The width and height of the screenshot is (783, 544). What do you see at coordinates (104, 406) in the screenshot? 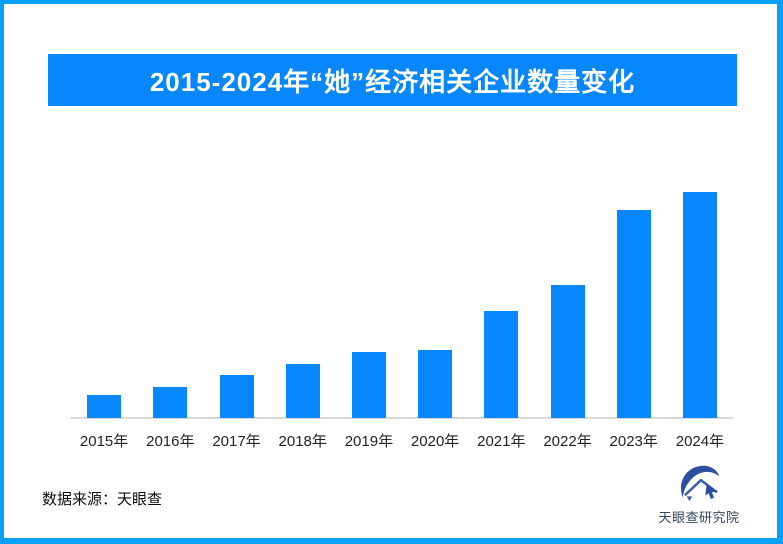
I see `bar-2015年` at bounding box center [104, 406].